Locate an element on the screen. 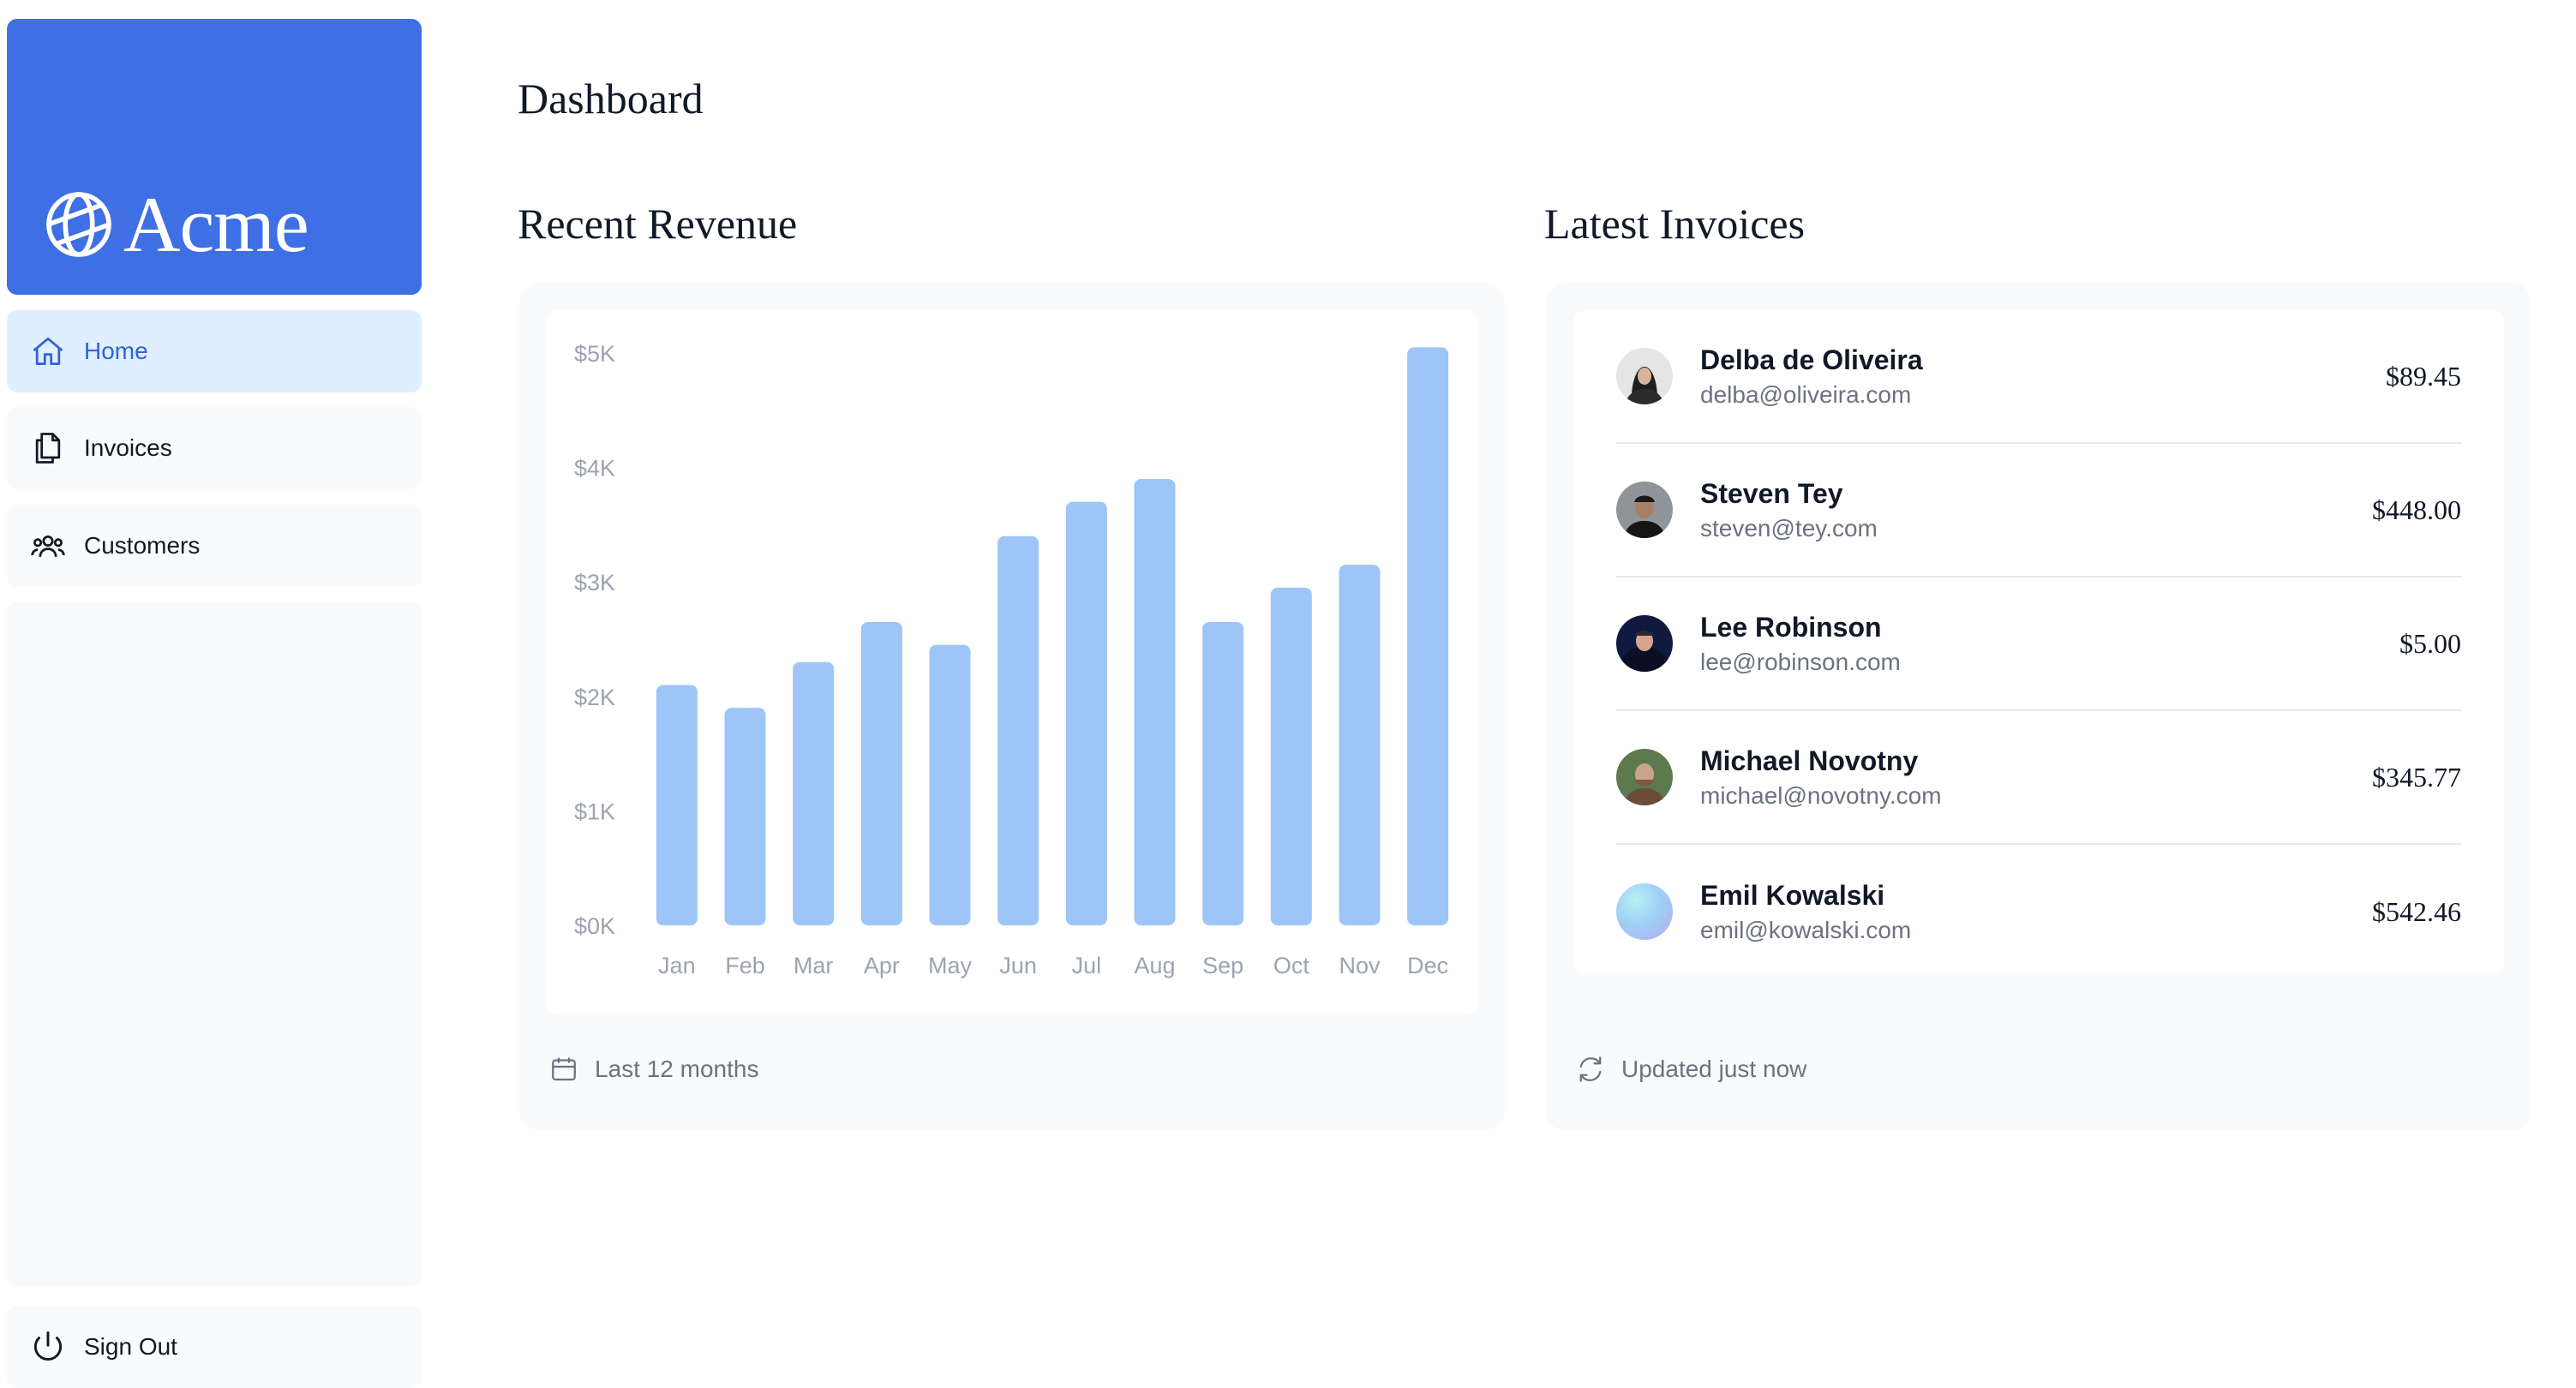  invoice-name: Steven Tey is located at coordinates (1771, 493).